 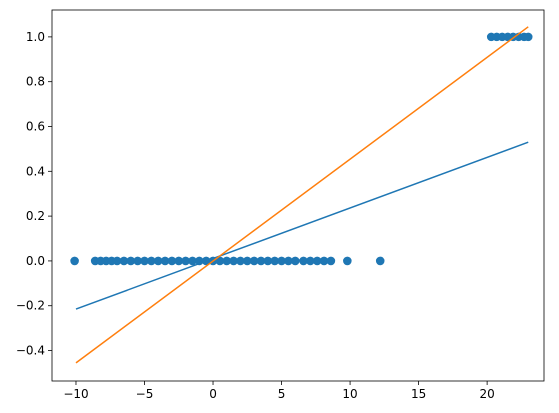 What do you see at coordinates (30, 351) in the screenshot?
I see `y-tick-label: −0.4` at bounding box center [30, 351].